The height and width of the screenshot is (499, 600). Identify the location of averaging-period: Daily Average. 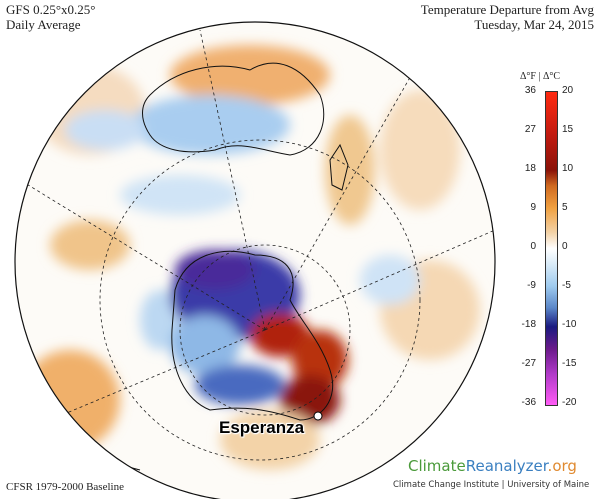
(43, 24).